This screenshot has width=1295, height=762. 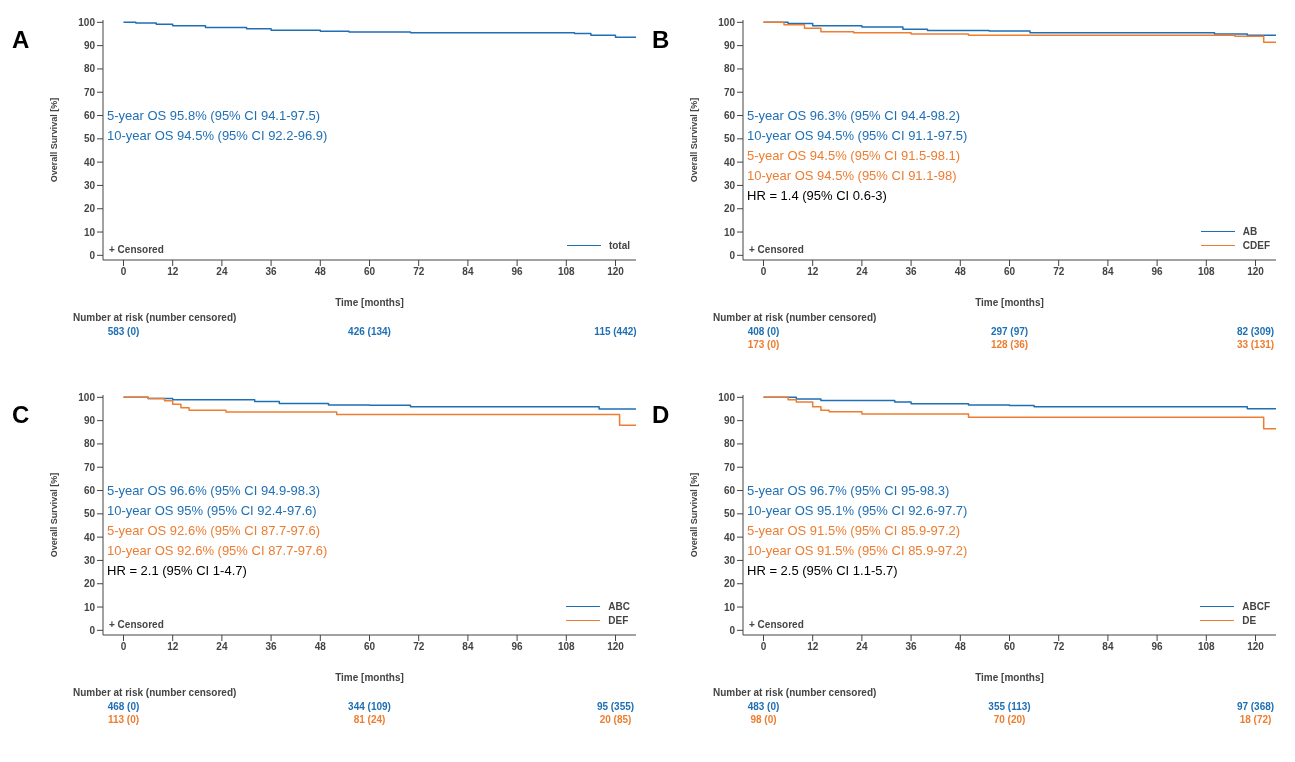 What do you see at coordinates (212, 511) in the screenshot?
I see `annotation: 10-year OS 95% (95% CI 92.4-97.6)` at bounding box center [212, 511].